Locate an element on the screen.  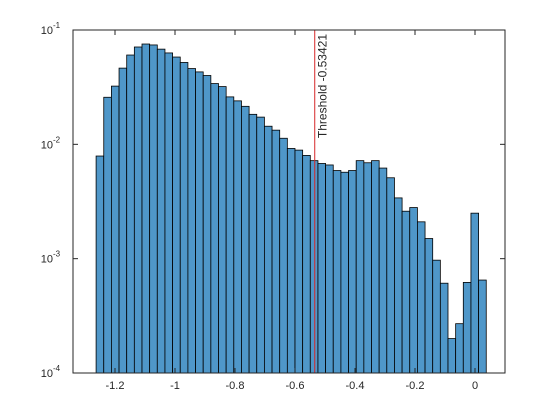
y-tick-exponent: -3 is located at coordinates (57, 254).